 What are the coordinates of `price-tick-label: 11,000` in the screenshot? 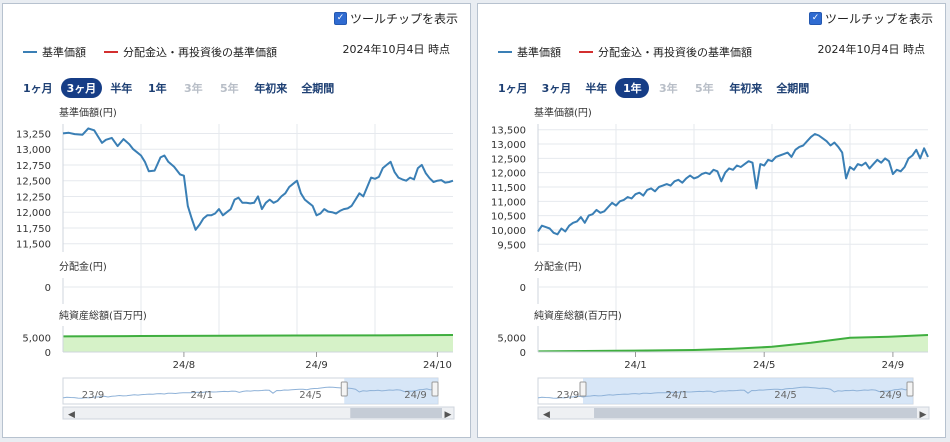 It's located at (508, 202).